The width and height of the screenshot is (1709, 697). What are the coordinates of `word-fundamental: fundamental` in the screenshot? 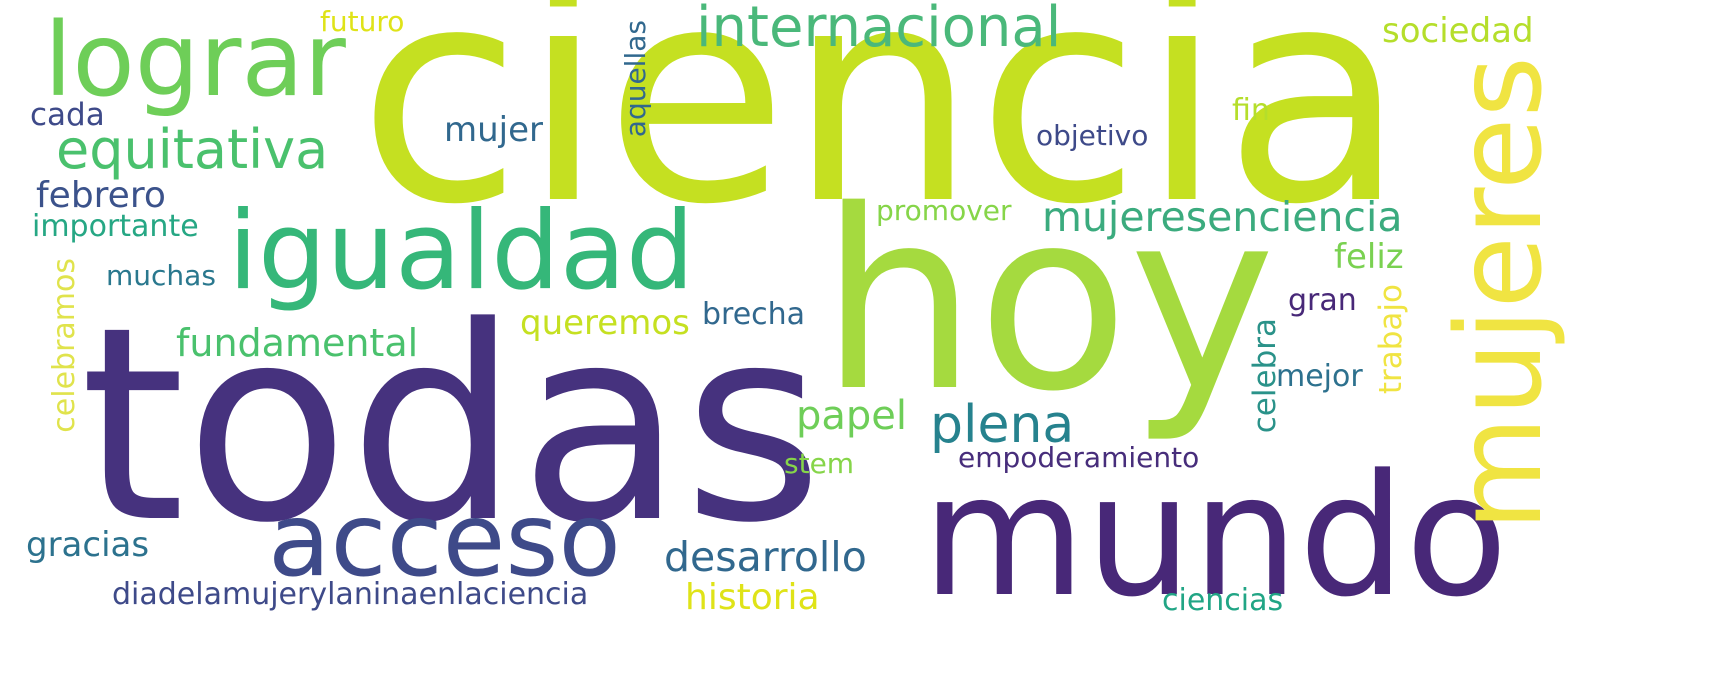 It's located at (297, 343).